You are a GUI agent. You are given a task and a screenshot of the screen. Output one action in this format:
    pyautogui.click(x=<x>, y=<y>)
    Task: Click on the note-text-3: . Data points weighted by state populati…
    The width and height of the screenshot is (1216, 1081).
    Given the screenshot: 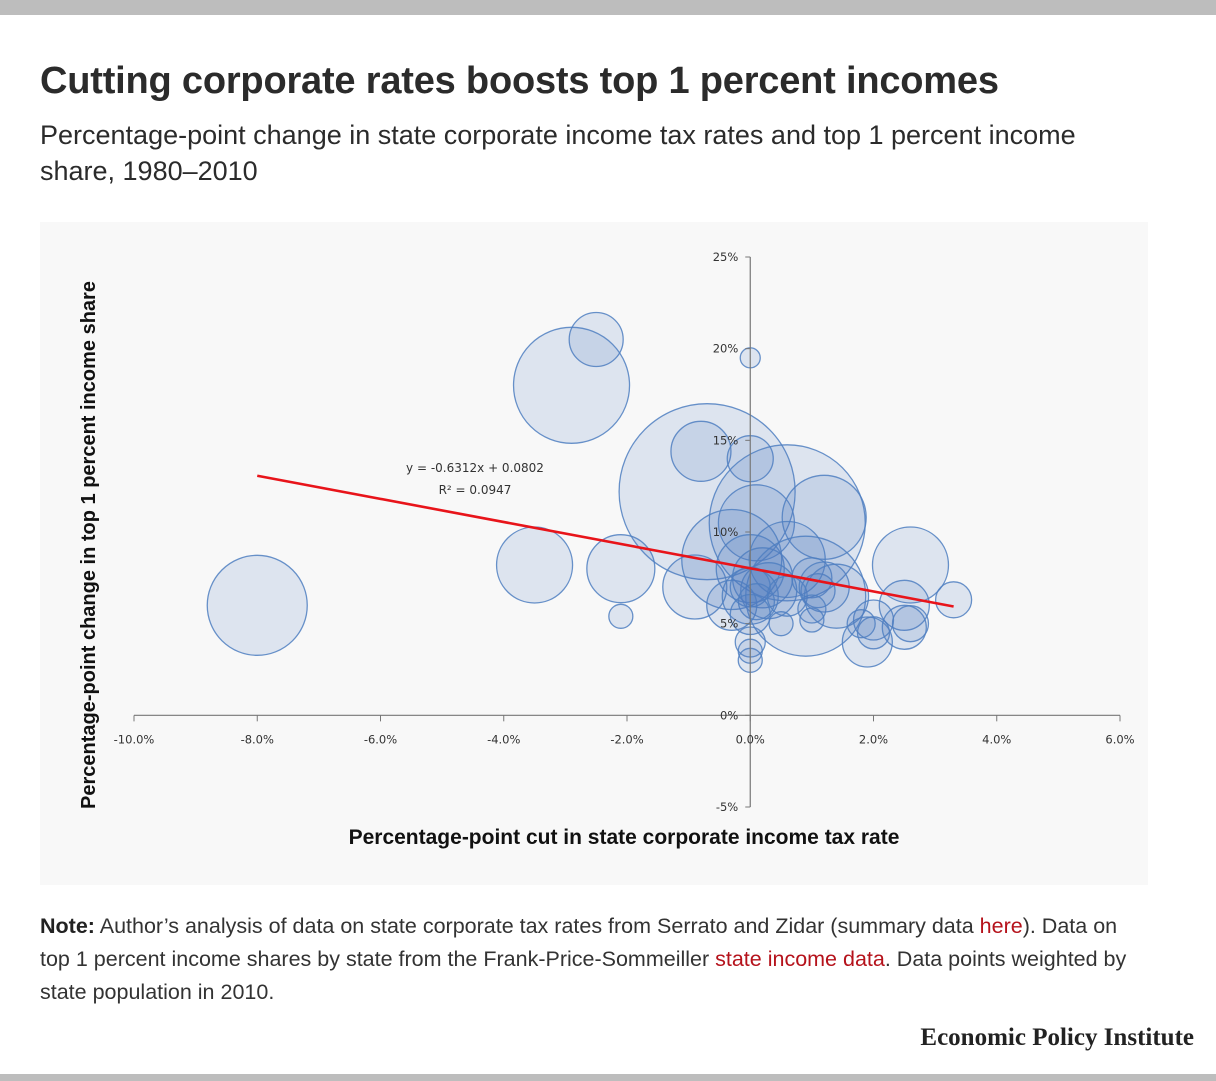 What is the action you would take?
    pyautogui.click(x=583, y=975)
    